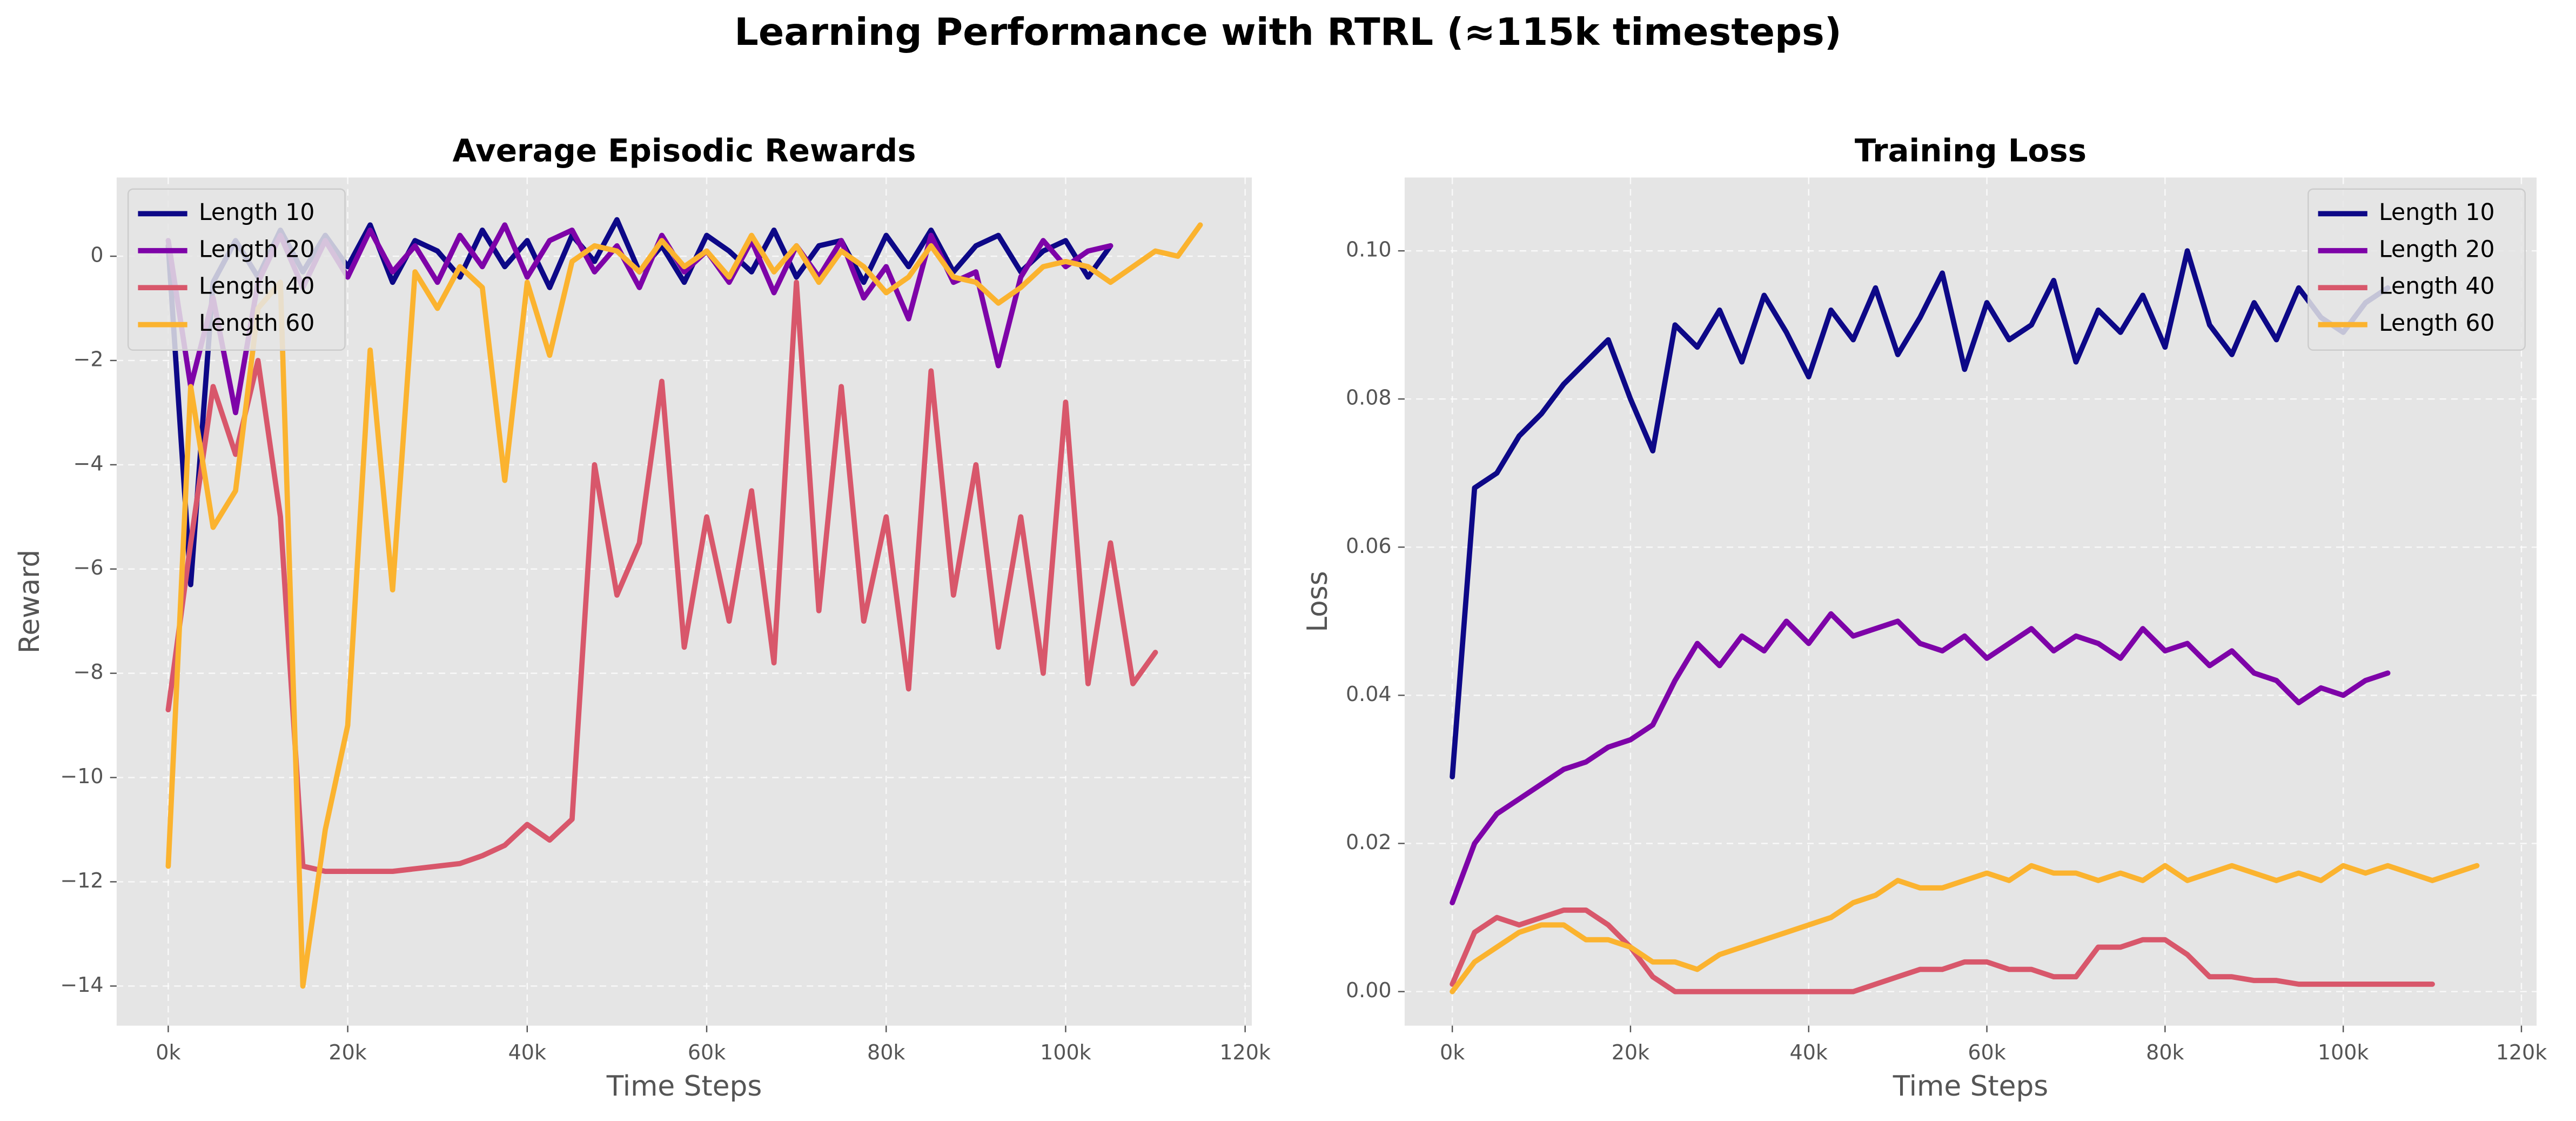  Describe the element at coordinates (30, 602) in the screenshot. I see `y-axis-label: Reward` at that location.